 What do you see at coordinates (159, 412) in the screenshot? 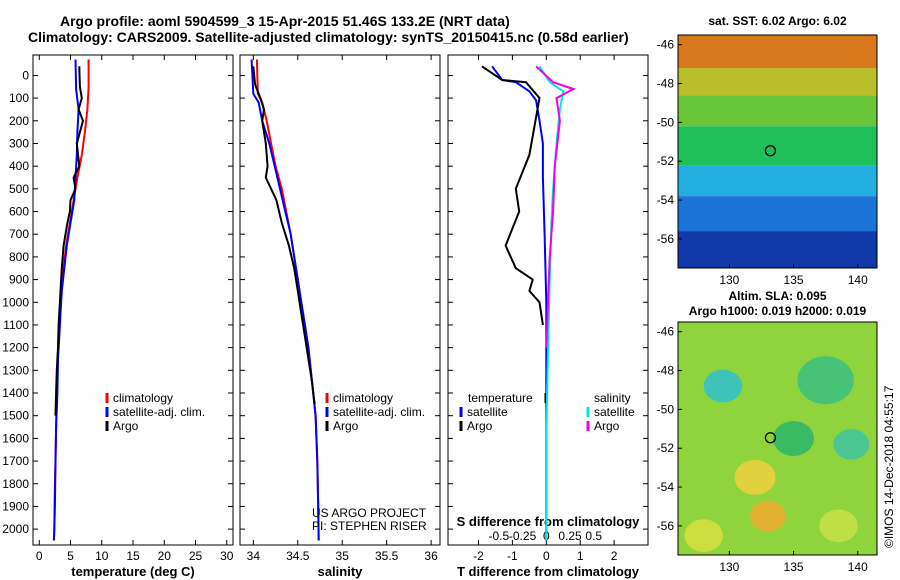
I see `legend-entry-temperature: satellite-adj. clim.` at bounding box center [159, 412].